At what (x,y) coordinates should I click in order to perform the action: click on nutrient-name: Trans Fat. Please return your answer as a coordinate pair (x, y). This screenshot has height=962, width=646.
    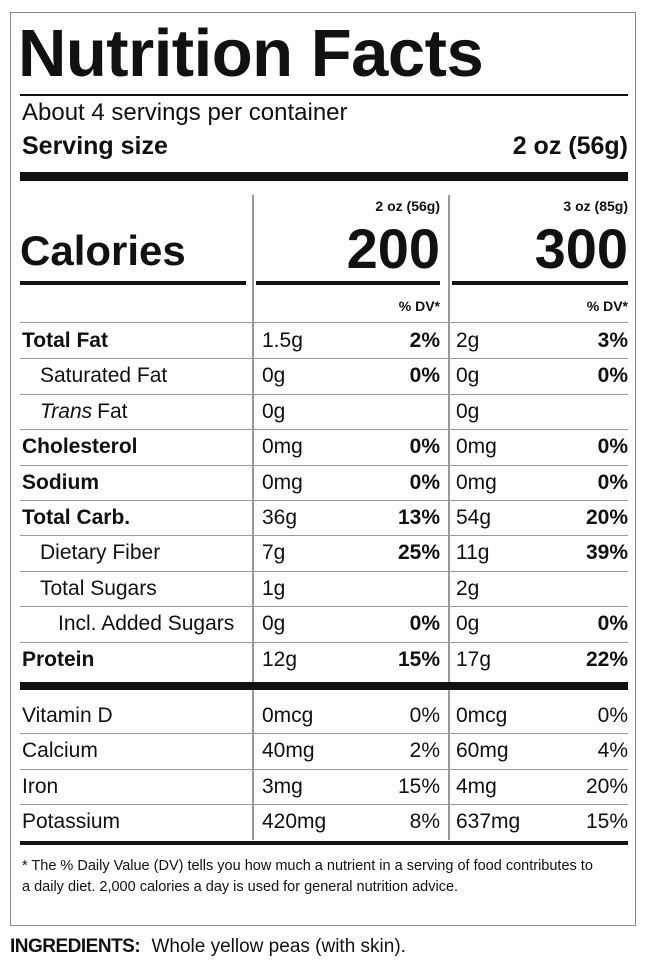
    Looking at the image, I should click on (83, 411).